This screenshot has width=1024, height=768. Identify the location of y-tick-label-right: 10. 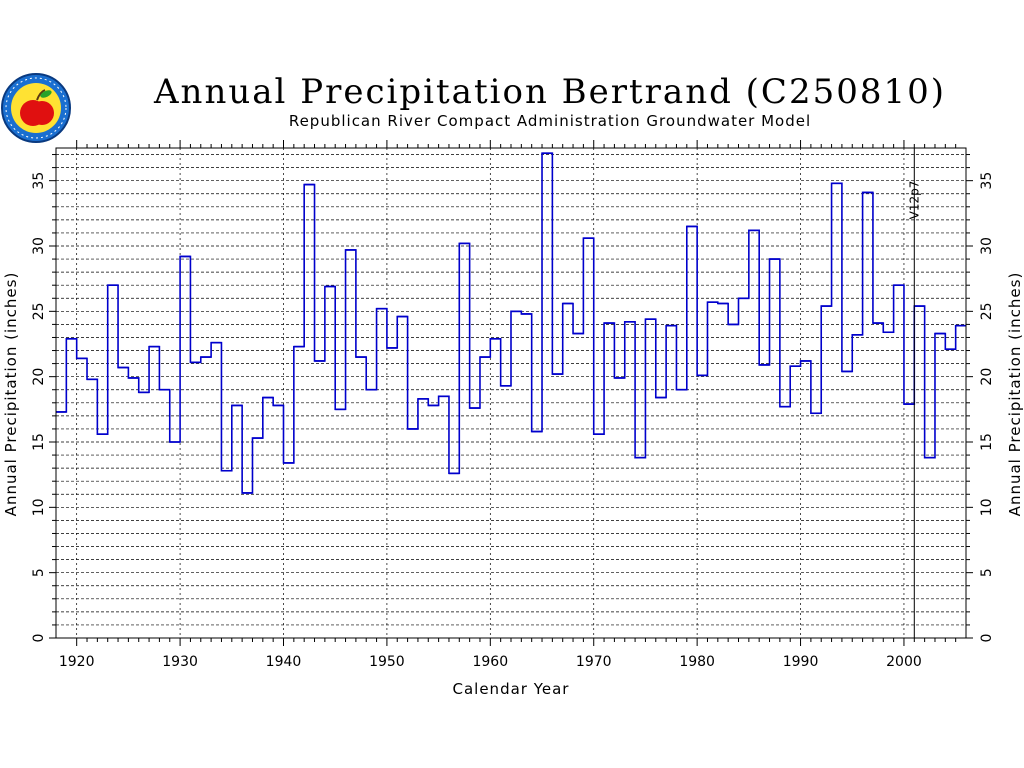
(987, 507).